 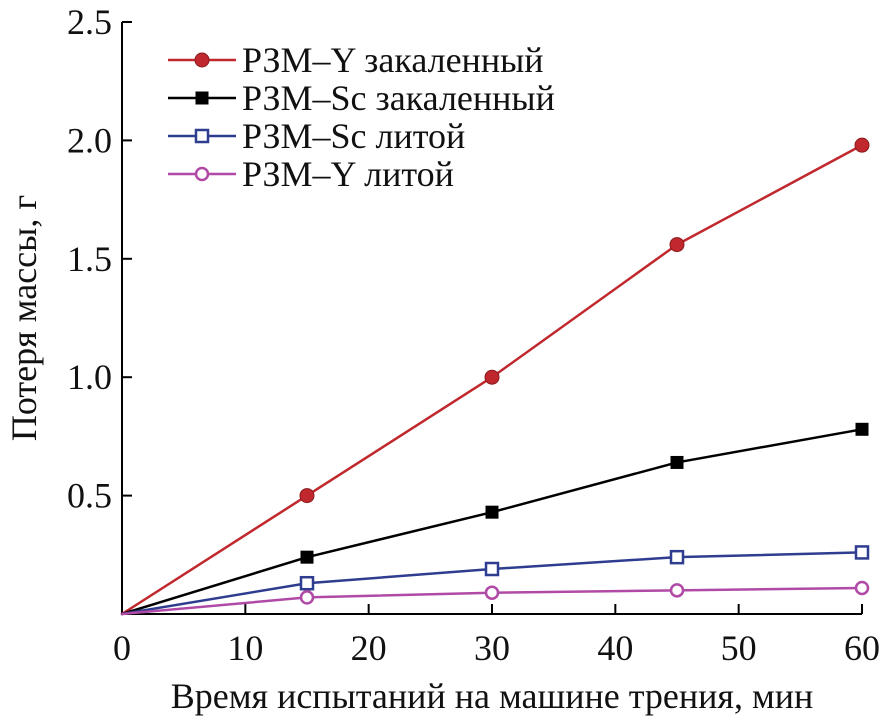 I want to click on legend-item: РЗМ–Sc литой, so click(x=316, y=136).